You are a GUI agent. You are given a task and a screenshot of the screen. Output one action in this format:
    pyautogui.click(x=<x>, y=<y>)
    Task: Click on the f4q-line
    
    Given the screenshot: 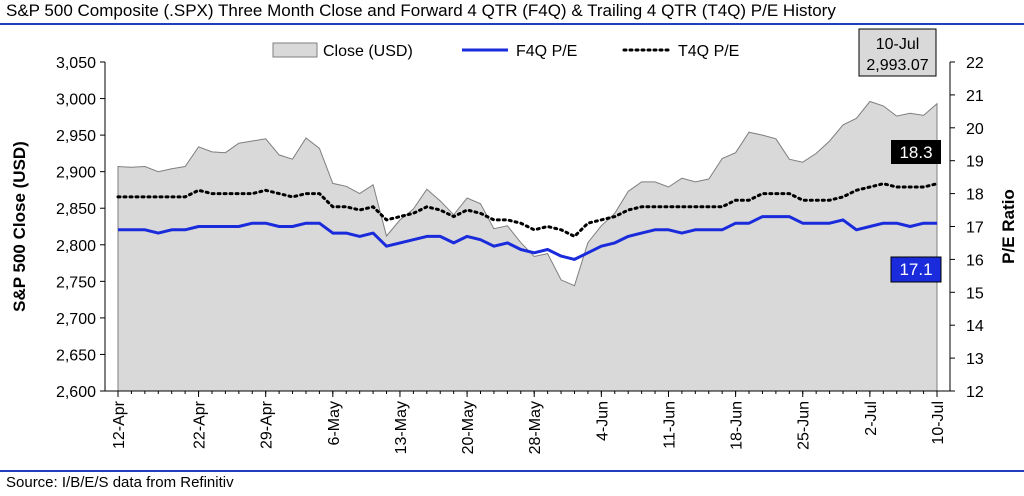 What is the action you would take?
    pyautogui.click(x=527, y=238)
    